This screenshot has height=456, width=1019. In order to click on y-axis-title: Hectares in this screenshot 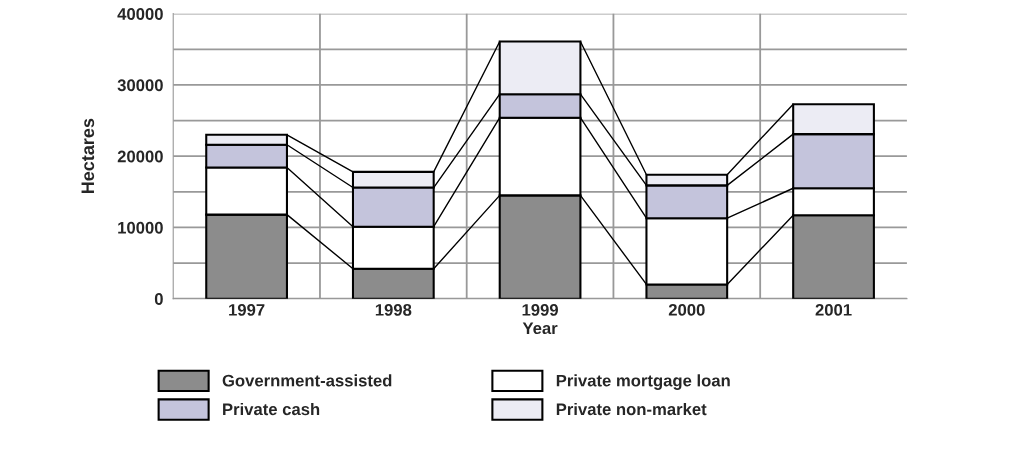, I will do `click(88, 156)`.